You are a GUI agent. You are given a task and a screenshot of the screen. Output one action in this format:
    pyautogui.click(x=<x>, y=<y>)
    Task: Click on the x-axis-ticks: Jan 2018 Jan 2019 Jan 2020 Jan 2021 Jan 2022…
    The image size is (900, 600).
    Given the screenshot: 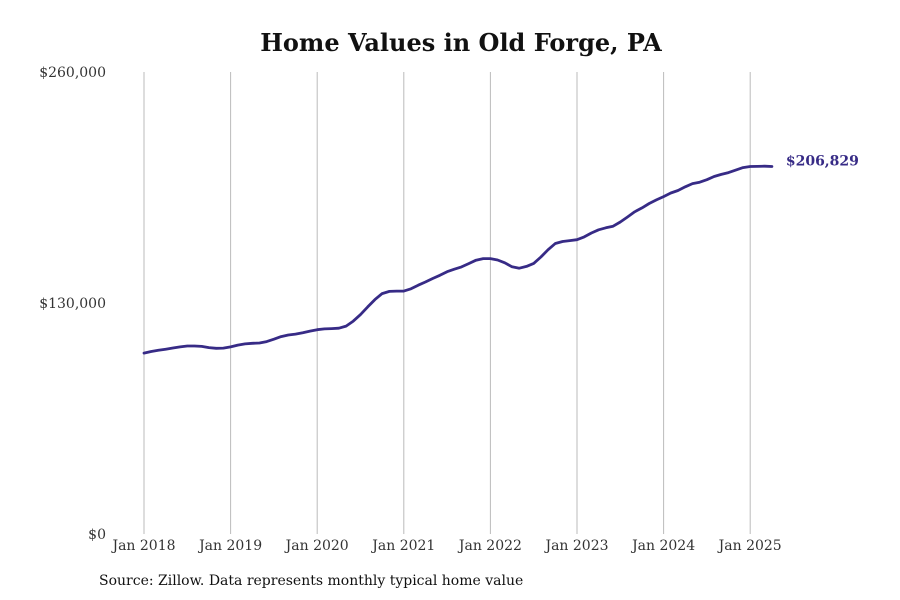 What is the action you would take?
    pyautogui.click(x=445, y=546)
    